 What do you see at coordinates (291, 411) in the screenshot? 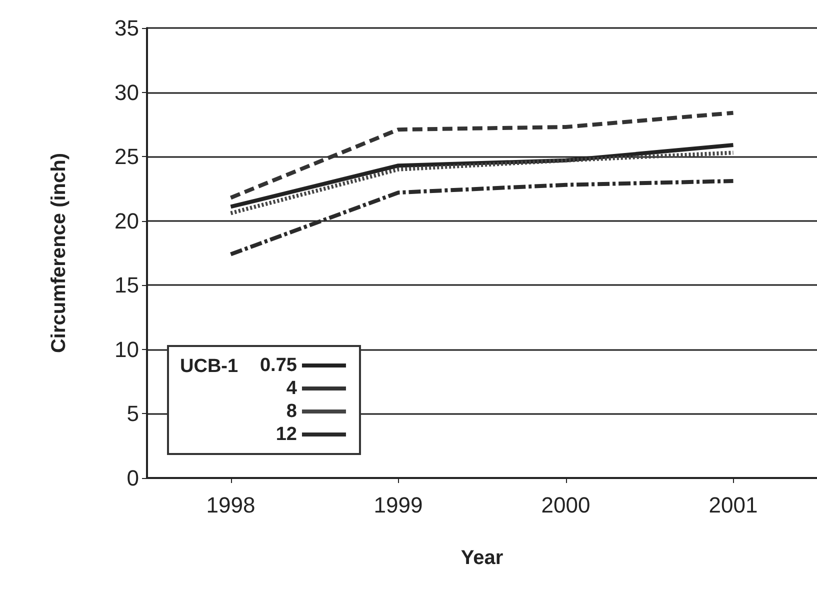
I see `legend-label: 8` at bounding box center [291, 411].